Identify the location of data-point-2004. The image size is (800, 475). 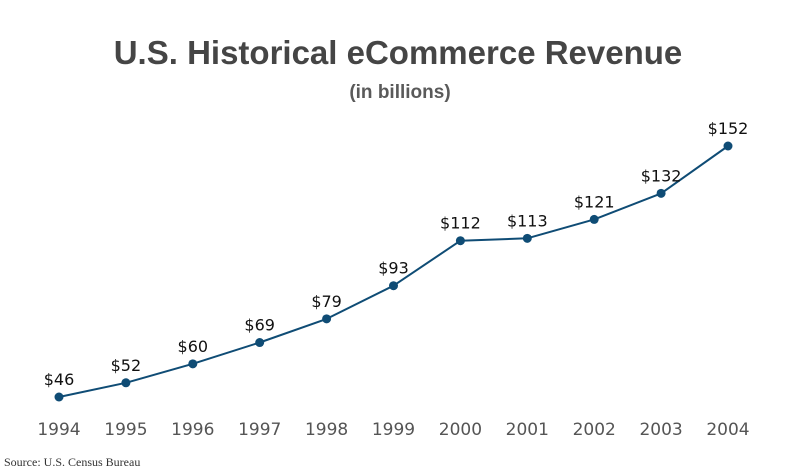
(728, 146).